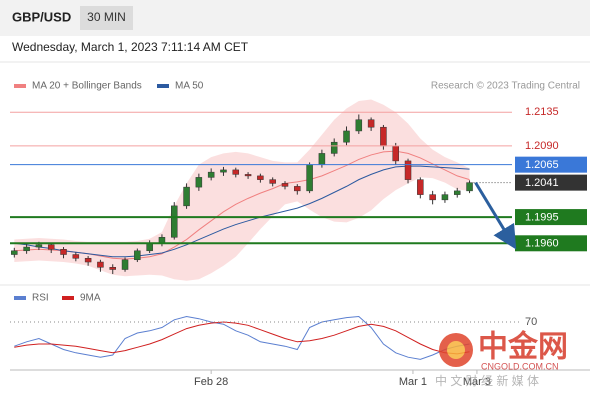  Describe the element at coordinates (189, 86) in the screenshot. I see `legend-label: MA 50` at that location.